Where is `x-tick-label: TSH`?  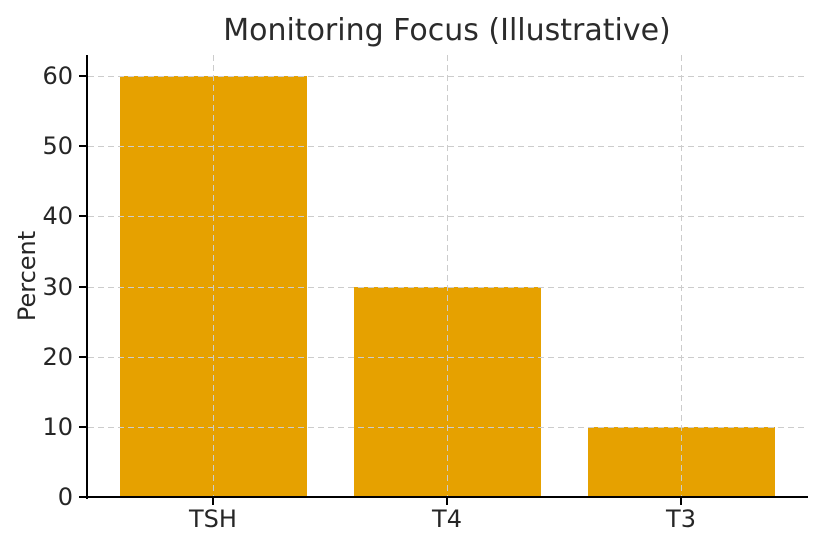 x-tick-label: TSH is located at coordinates (213, 519).